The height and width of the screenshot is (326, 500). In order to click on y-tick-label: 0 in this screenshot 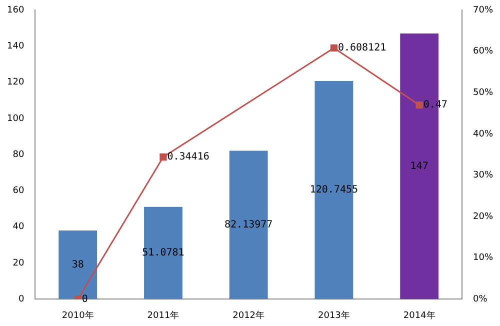, I will do `click(21, 299)`.